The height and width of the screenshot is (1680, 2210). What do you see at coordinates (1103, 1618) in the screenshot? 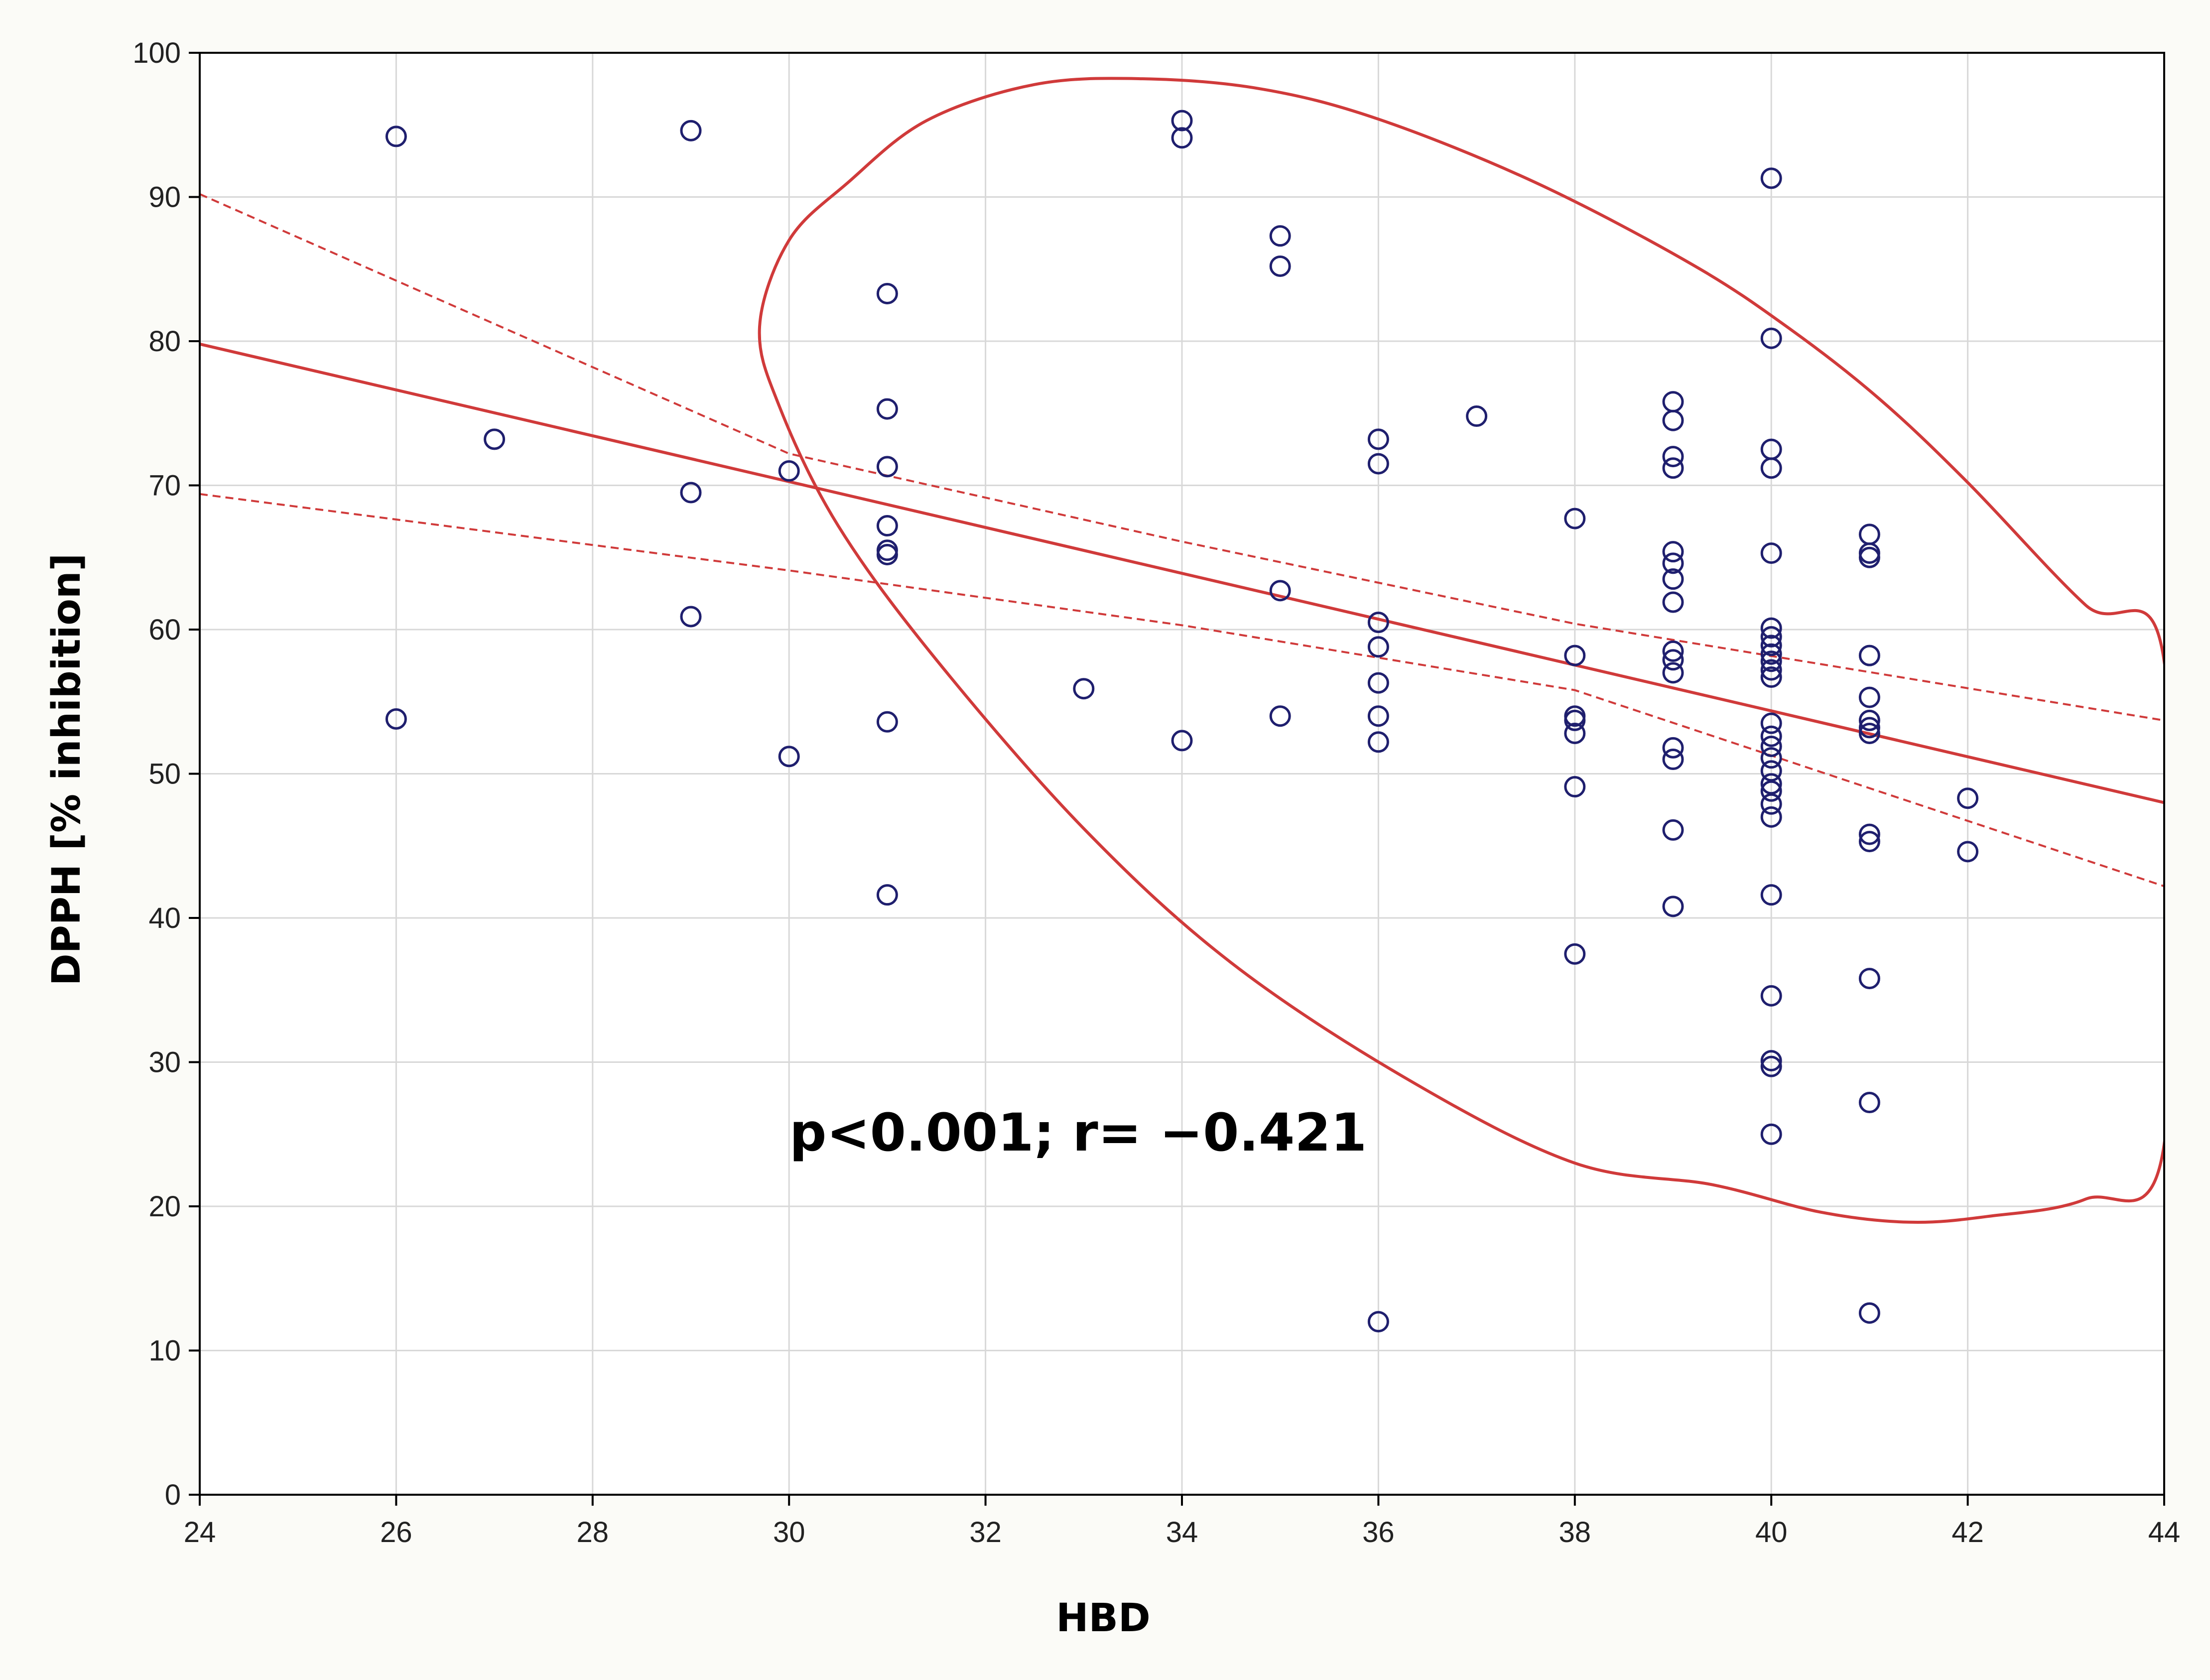
I see `x-axis-title: HBD` at bounding box center [1103, 1618].